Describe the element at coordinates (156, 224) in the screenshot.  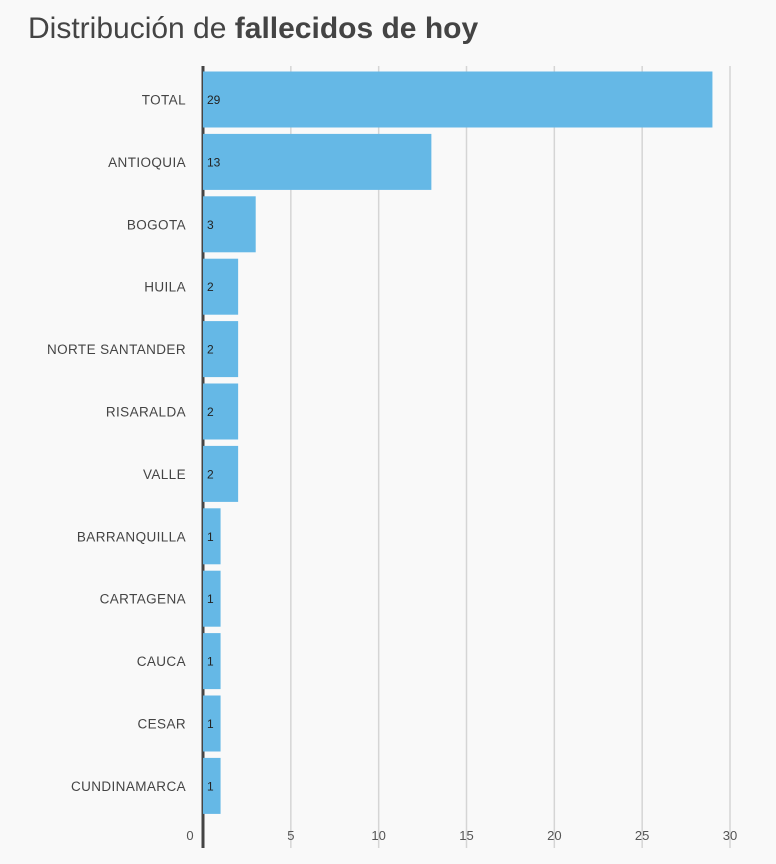
I see `category-label-bogota: BOGOTA` at that location.